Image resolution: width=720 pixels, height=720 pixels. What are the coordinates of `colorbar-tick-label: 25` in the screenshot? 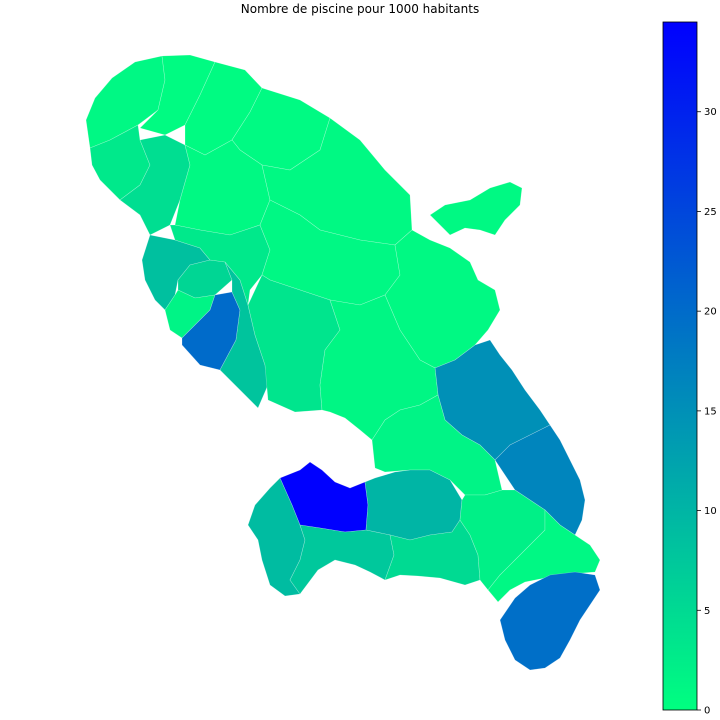 It's located at (710, 212).